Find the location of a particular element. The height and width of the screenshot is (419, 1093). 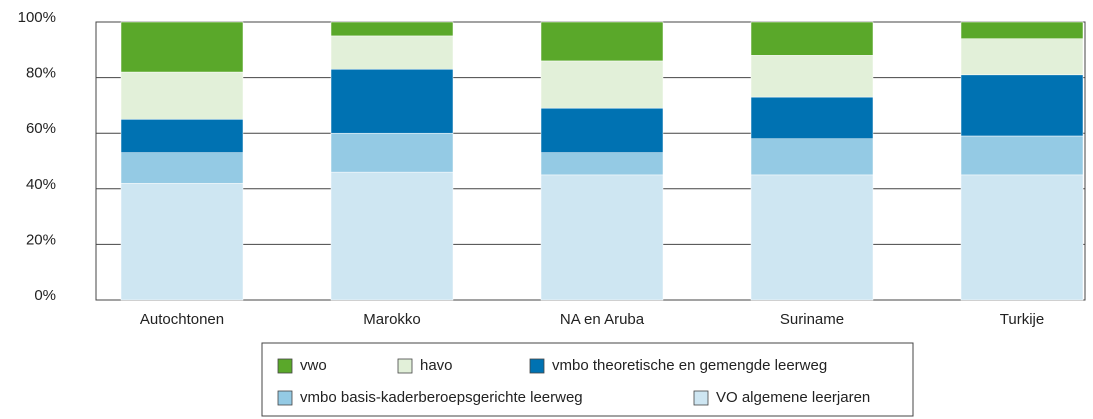

legend-label: vmbo theoretische en gemengde leerweg is located at coordinates (689, 365).